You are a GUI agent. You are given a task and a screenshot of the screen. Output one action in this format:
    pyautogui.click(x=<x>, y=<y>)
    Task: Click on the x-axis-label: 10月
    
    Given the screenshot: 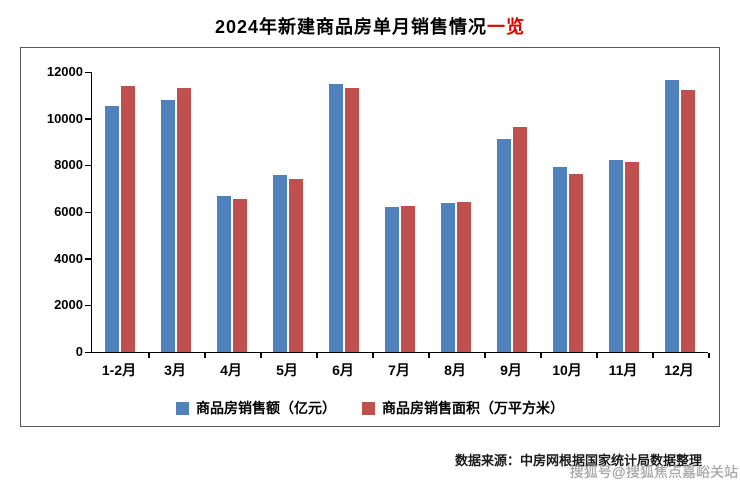 What is the action you would take?
    pyautogui.click(x=567, y=370)
    